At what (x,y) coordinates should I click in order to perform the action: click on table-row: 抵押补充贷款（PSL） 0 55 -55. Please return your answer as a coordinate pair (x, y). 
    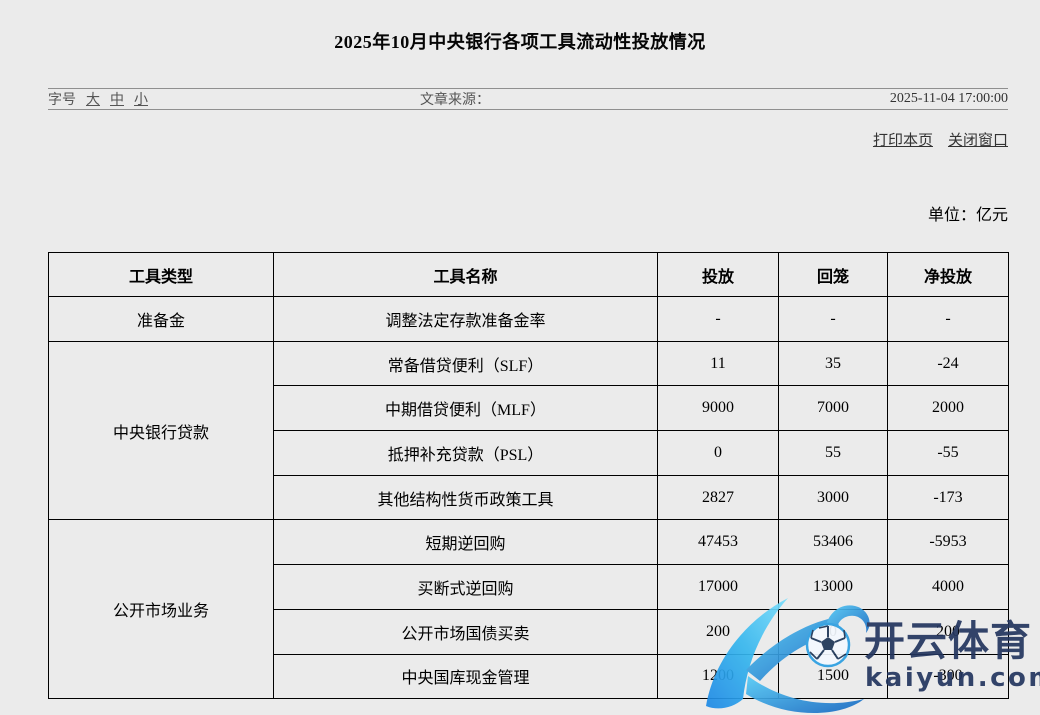
    Looking at the image, I should click on (529, 453).